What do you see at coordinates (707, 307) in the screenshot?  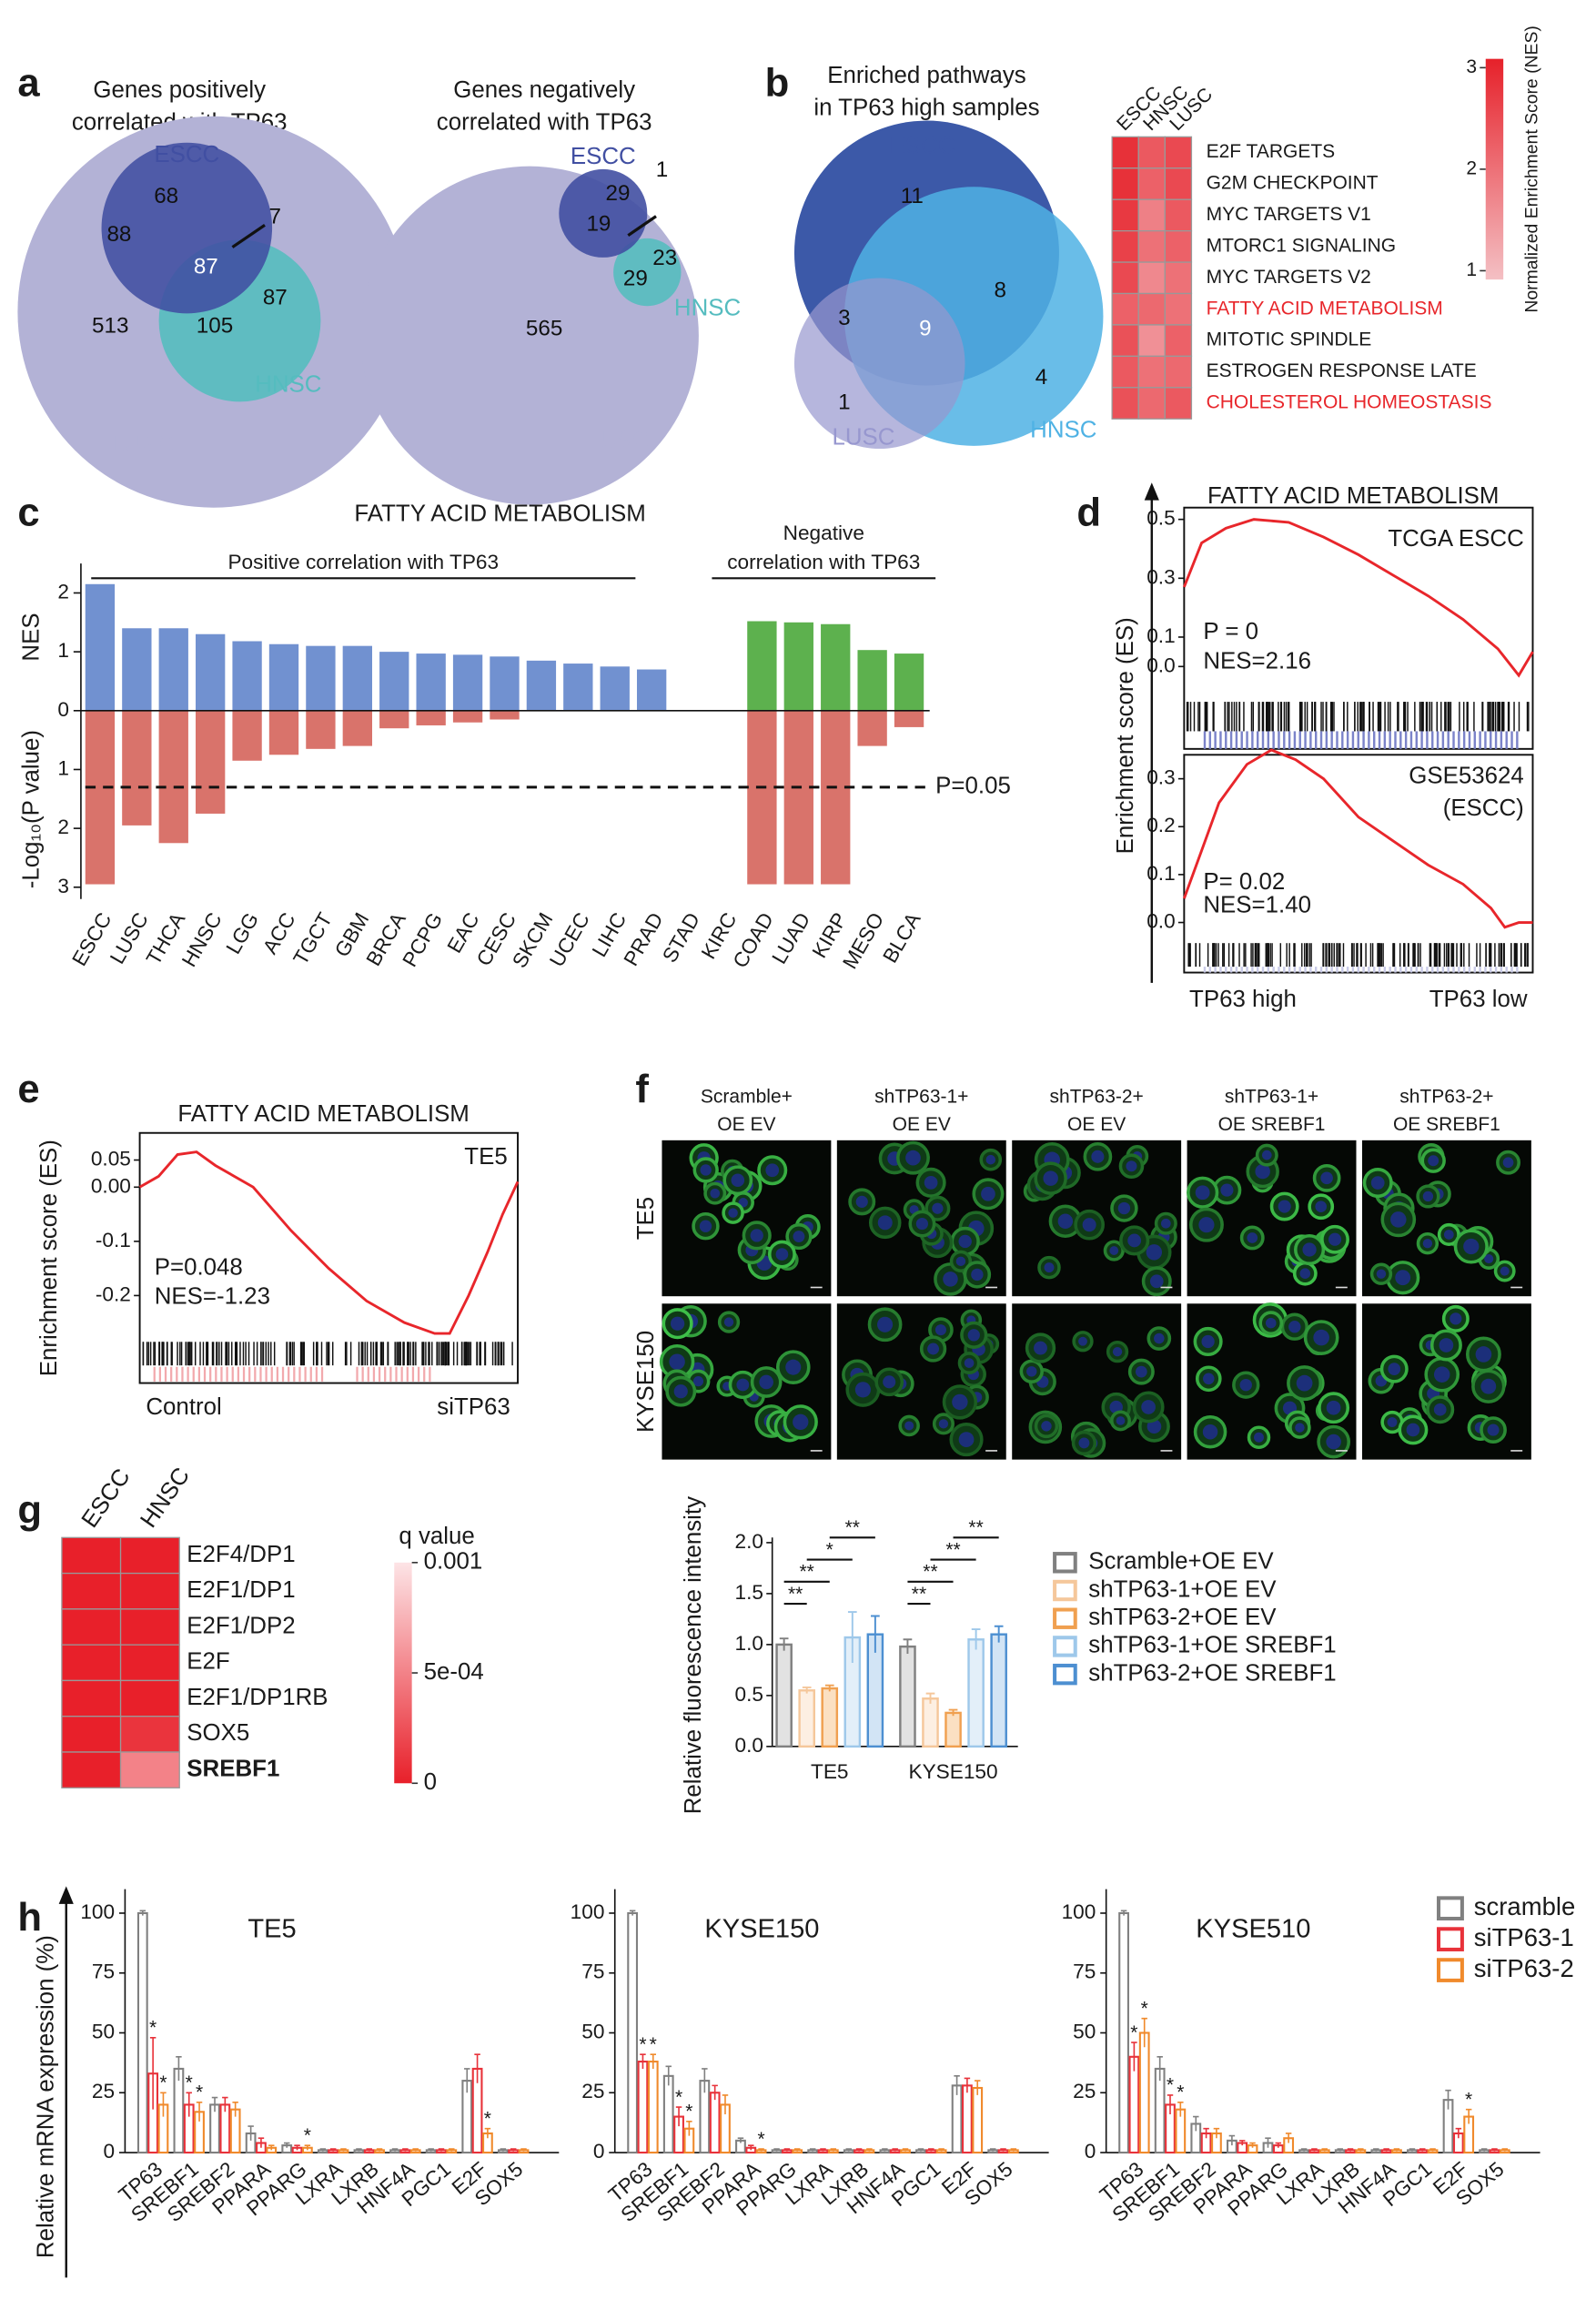 I see `venn-set-label: HNSC` at bounding box center [707, 307].